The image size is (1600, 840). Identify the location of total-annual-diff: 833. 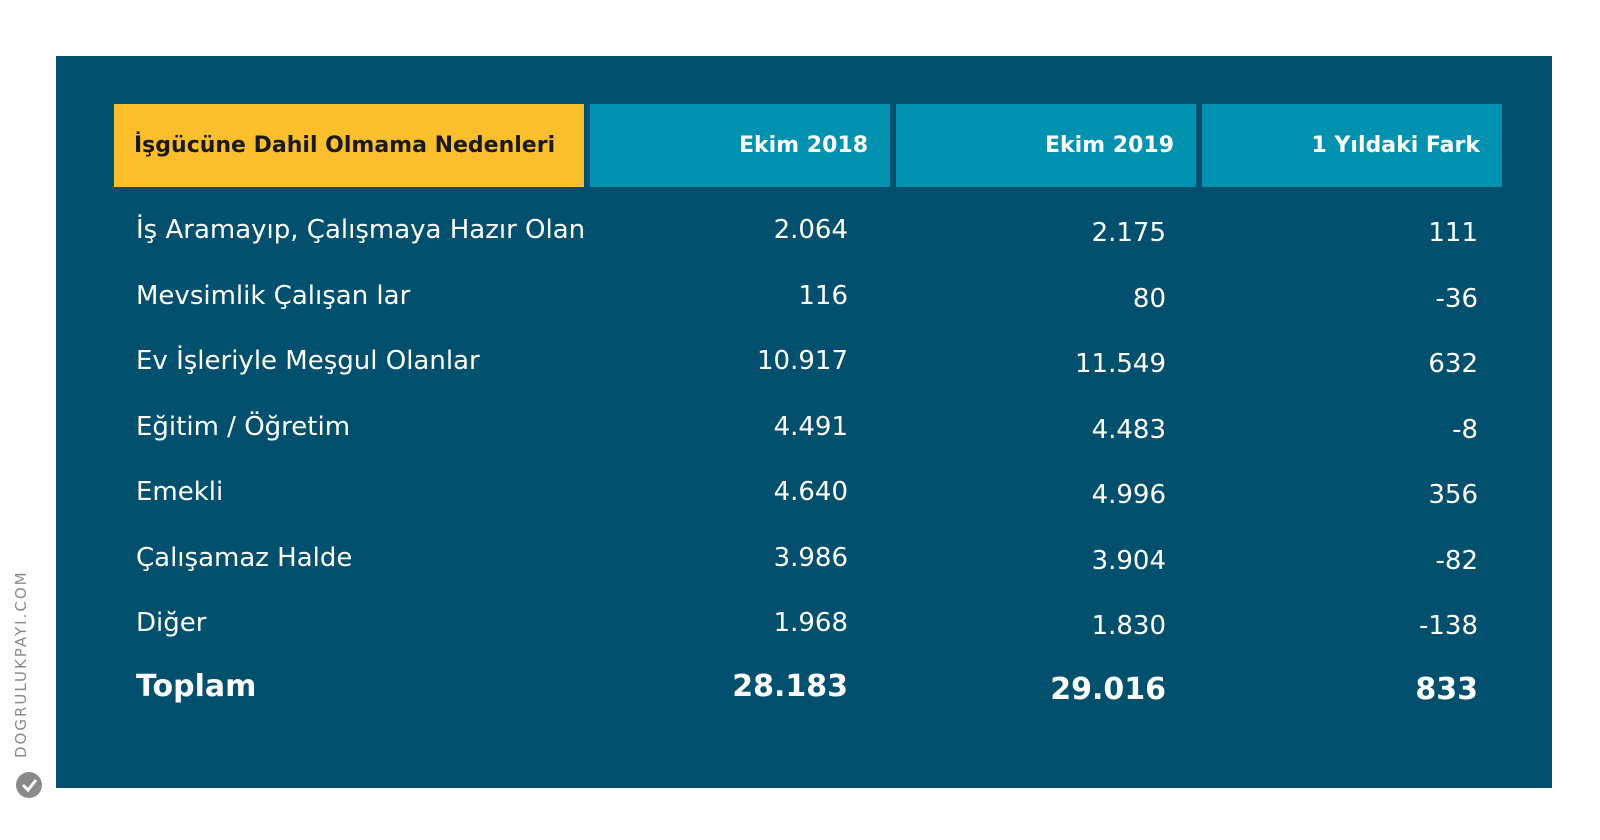
(1446, 689).